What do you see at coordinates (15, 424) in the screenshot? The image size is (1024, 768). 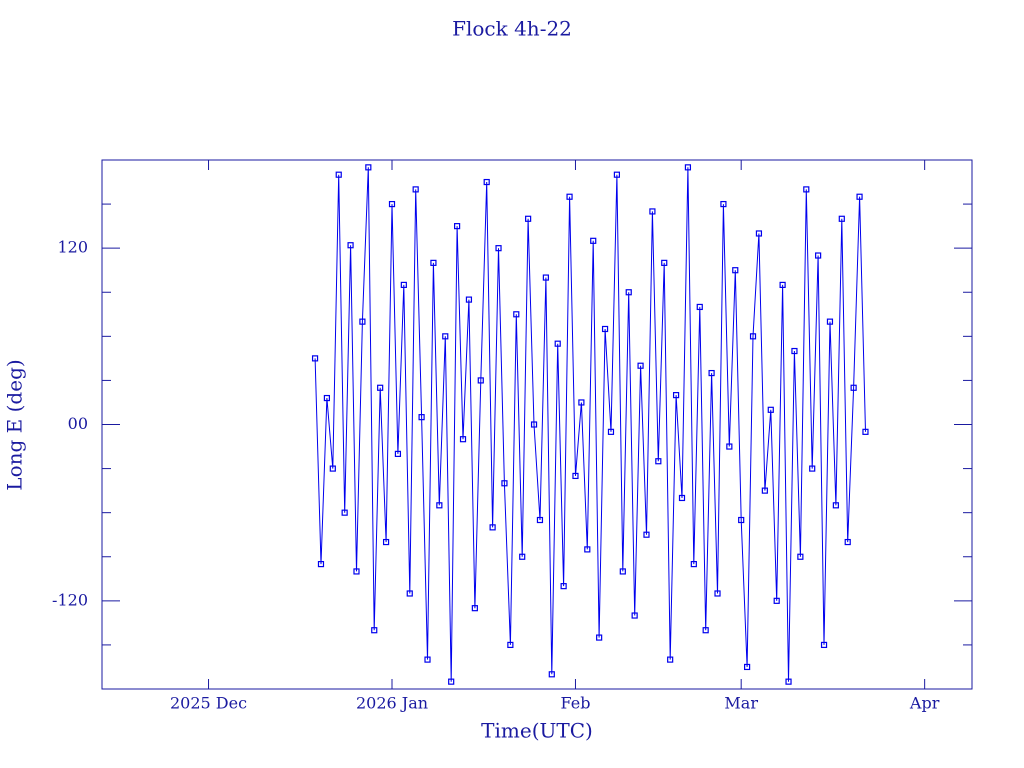 I see `y-axis-label: Long E (deg)` at bounding box center [15, 424].